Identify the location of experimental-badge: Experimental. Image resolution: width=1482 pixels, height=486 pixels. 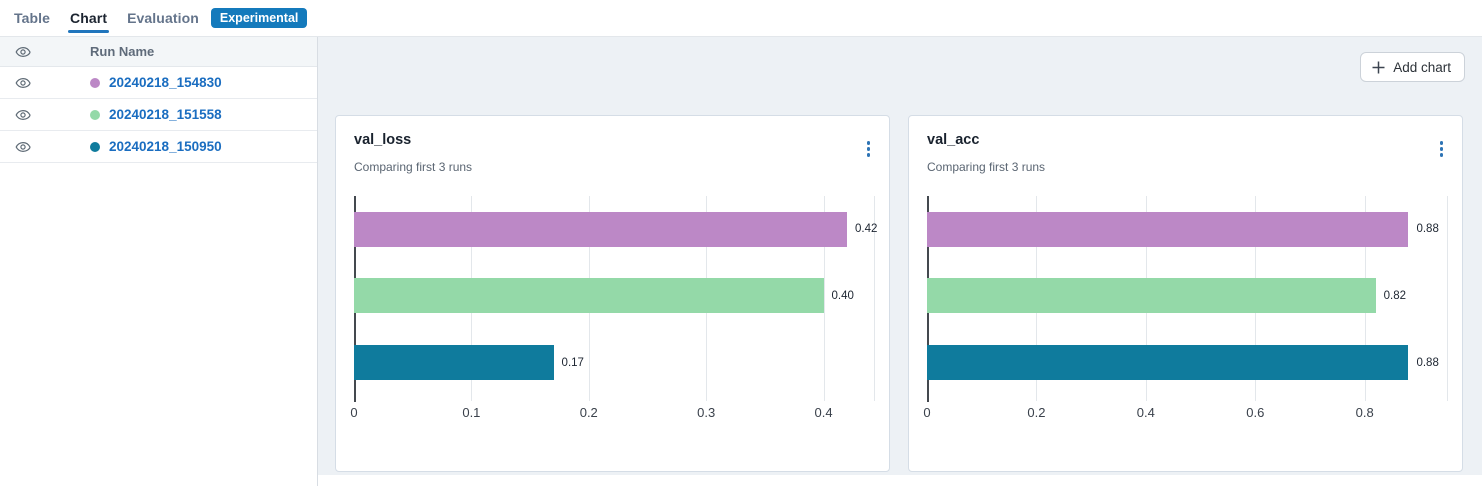
(259, 18).